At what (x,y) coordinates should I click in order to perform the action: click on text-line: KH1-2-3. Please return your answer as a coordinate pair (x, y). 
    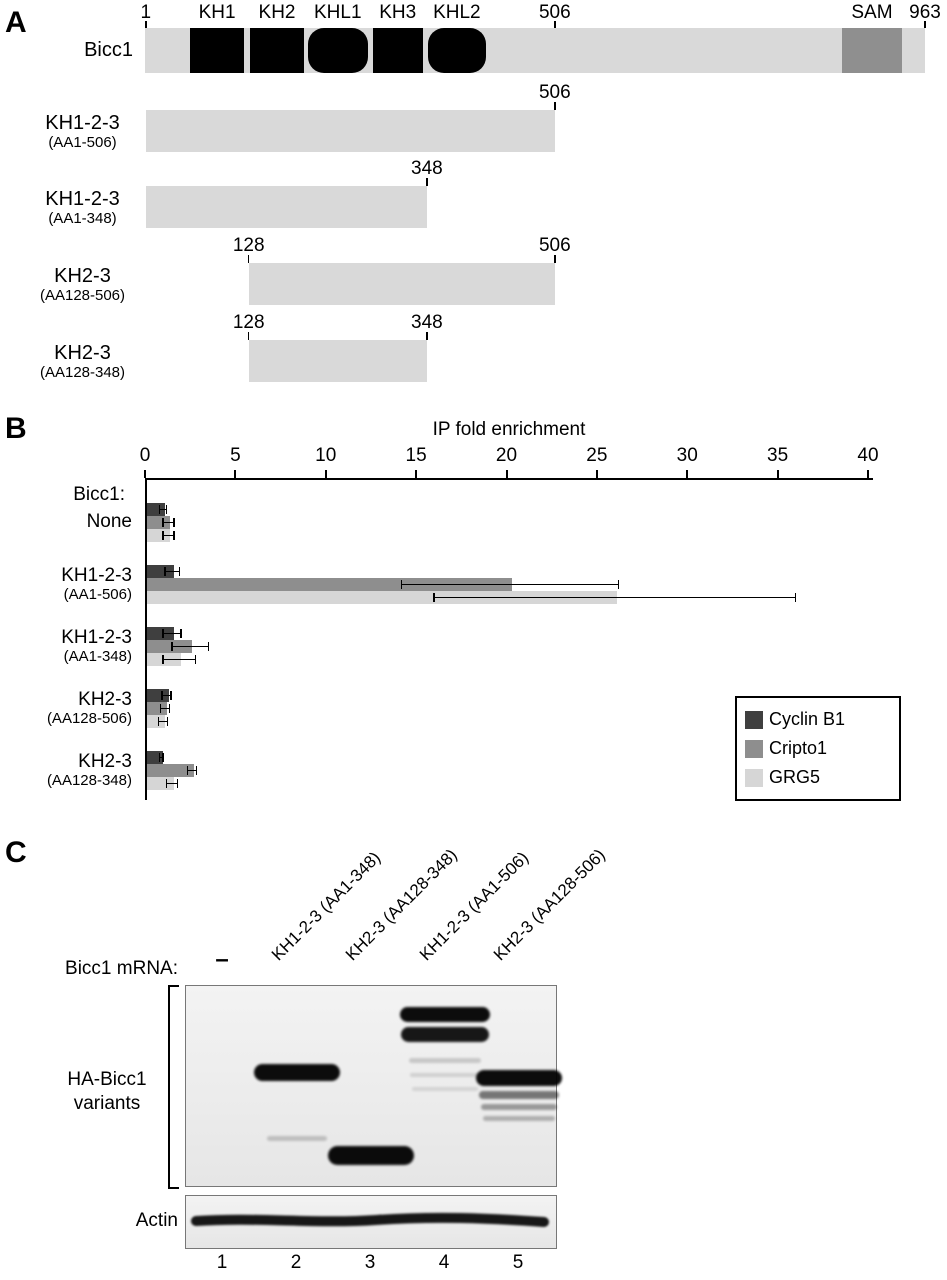
    Looking at the image, I should click on (96, 637).